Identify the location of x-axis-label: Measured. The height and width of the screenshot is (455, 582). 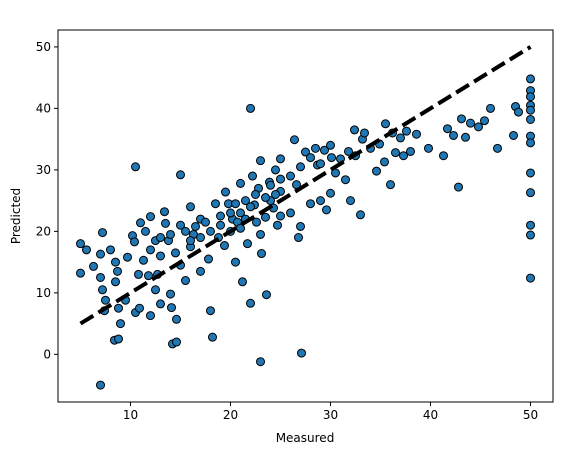
(305, 438).